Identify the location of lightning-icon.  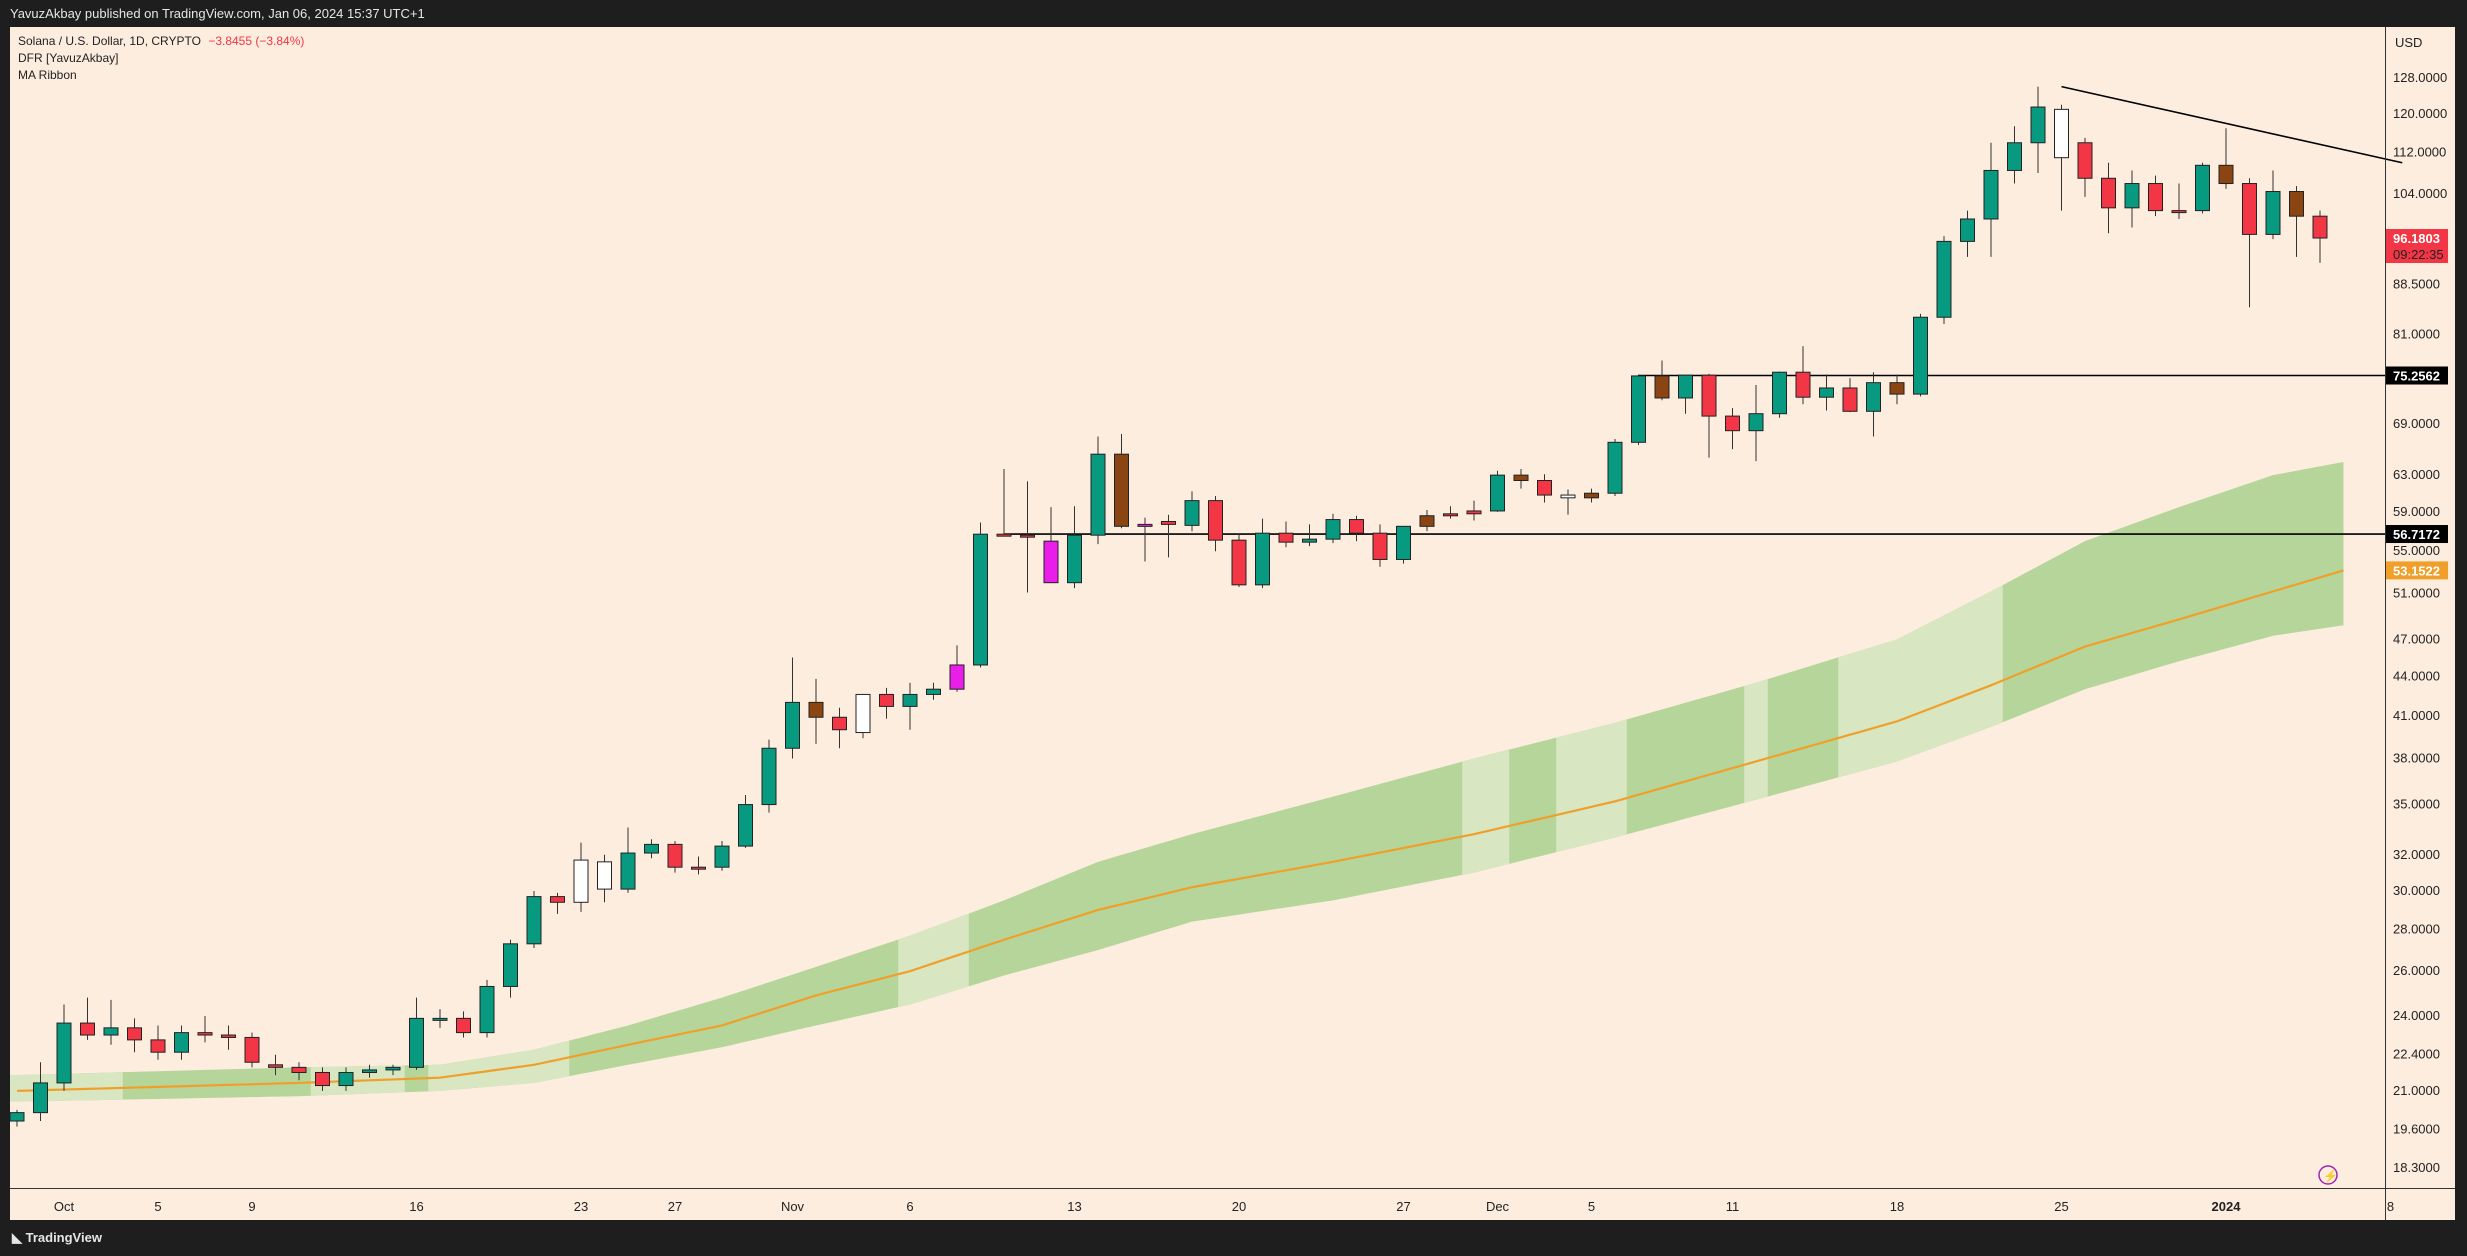
(2328, 1175).